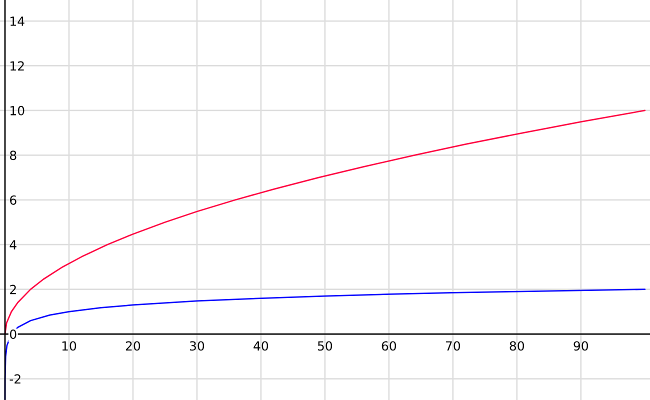 The width and height of the screenshot is (650, 400). What do you see at coordinates (17, 21) in the screenshot?
I see `y-tick-label: 14` at bounding box center [17, 21].